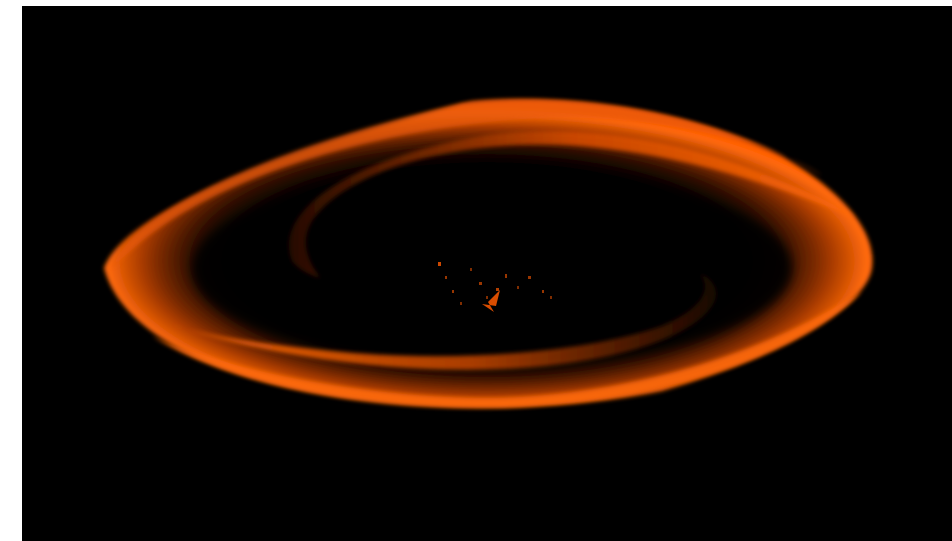 This screenshot has width=952, height=541. I want to click on inner-spiral-arm-lower, so click(444, 322).